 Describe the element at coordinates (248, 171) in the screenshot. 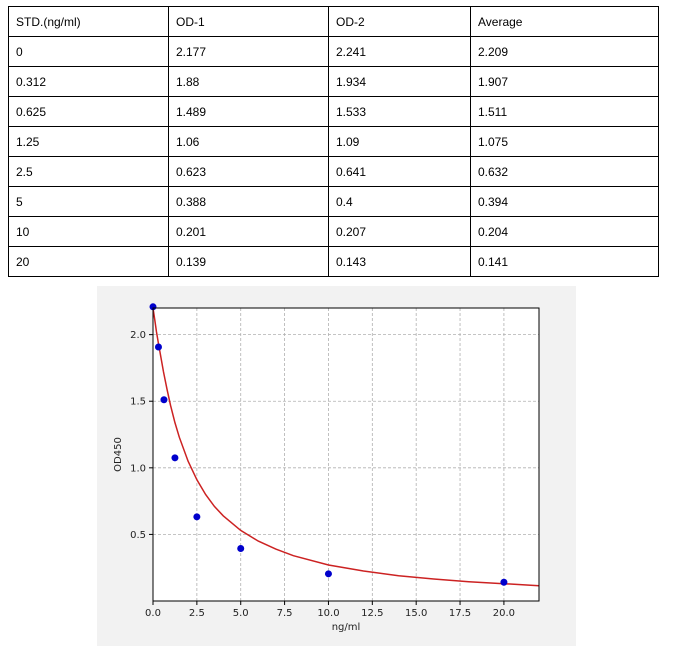

I see `table-cell: 0.623` at that location.